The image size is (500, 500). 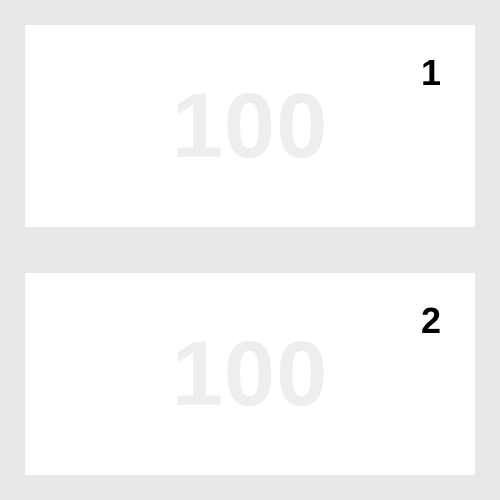 I want to click on card-number-label: 2, so click(x=430, y=320).